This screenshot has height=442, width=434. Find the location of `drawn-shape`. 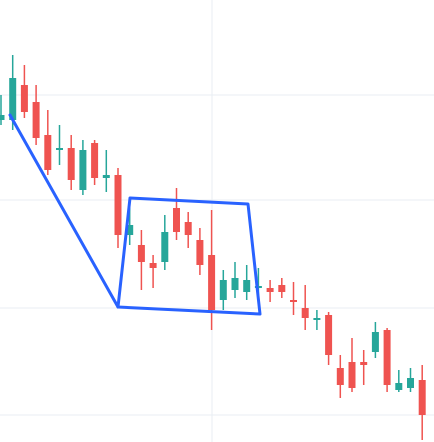

drawn-shape is located at coordinates (189, 256).